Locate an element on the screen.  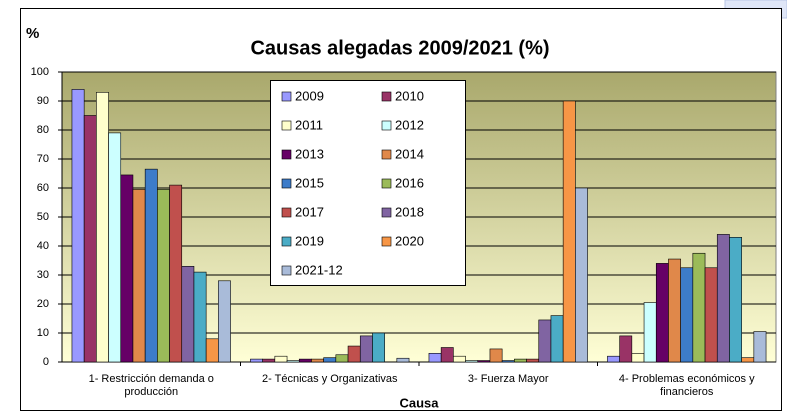
x-tick-label: 3- Fuerza Mayor is located at coordinates (508, 379).